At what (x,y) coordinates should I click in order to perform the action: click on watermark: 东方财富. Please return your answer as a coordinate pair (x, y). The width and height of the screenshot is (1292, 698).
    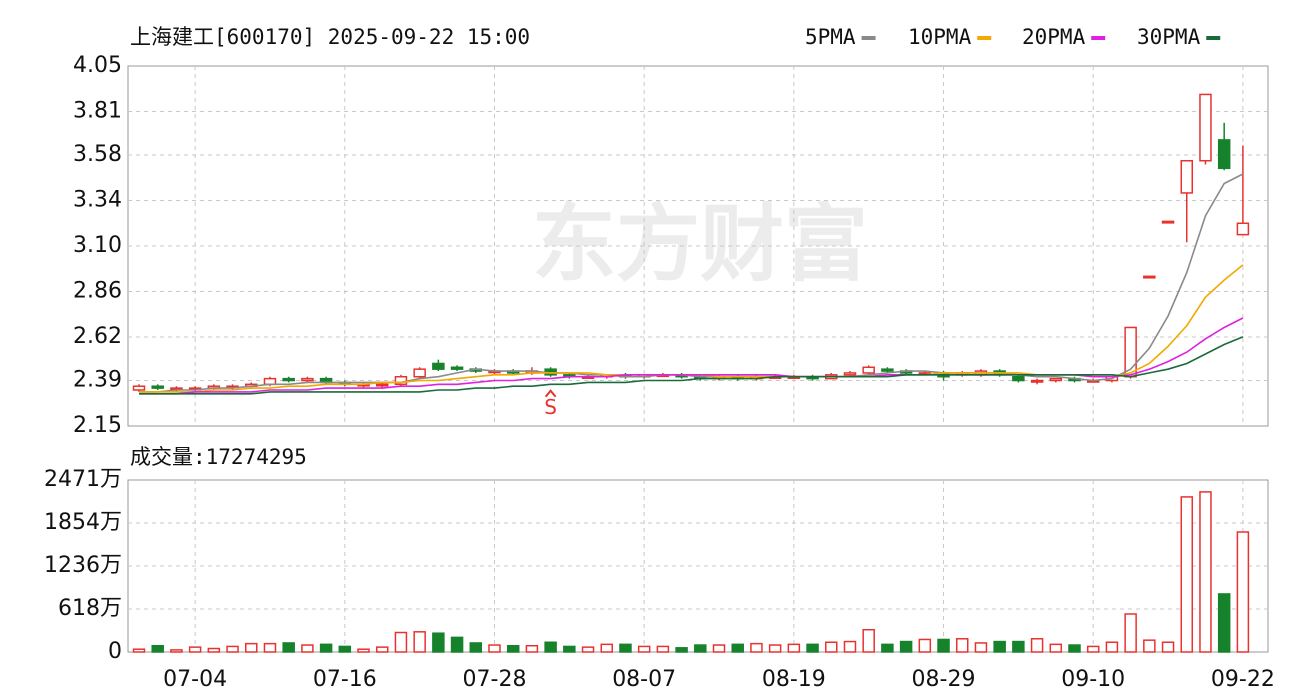
    Looking at the image, I should click on (700, 244).